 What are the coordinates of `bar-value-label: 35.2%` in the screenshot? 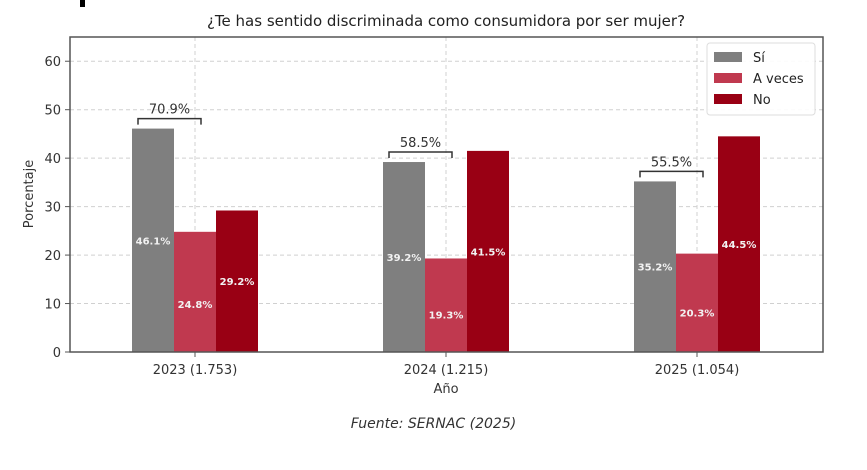 It's located at (655, 268).